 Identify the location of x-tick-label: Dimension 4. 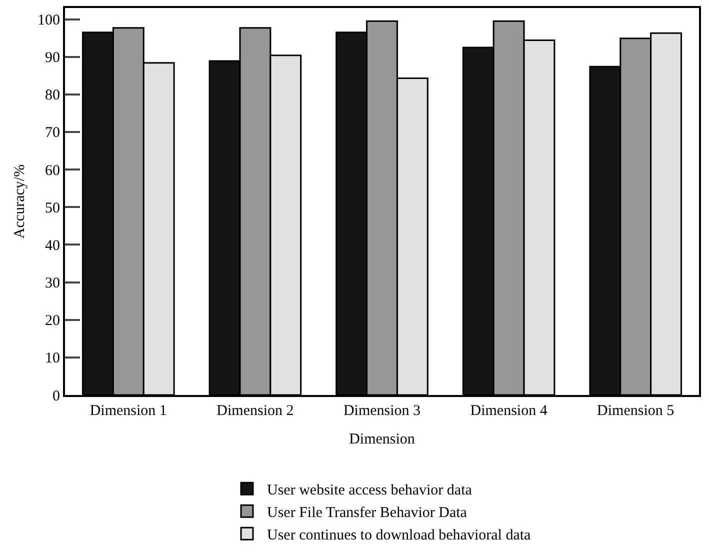
(509, 411).